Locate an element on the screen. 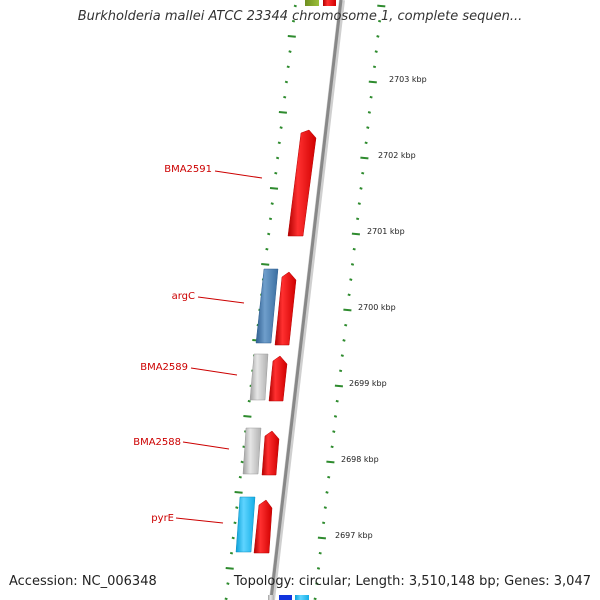 Image resolution: width=600 pixels, height=600 pixels. leader-bma2589 is located at coordinates (214, 371).